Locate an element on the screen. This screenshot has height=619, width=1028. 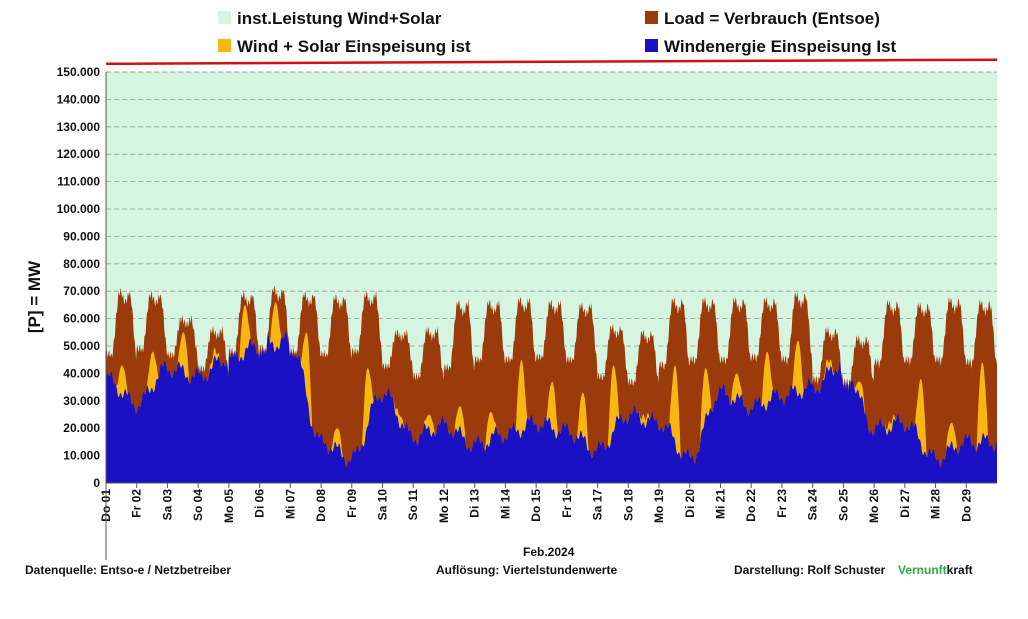
x-tick-label: Mi 21 is located at coordinates (721, 504).